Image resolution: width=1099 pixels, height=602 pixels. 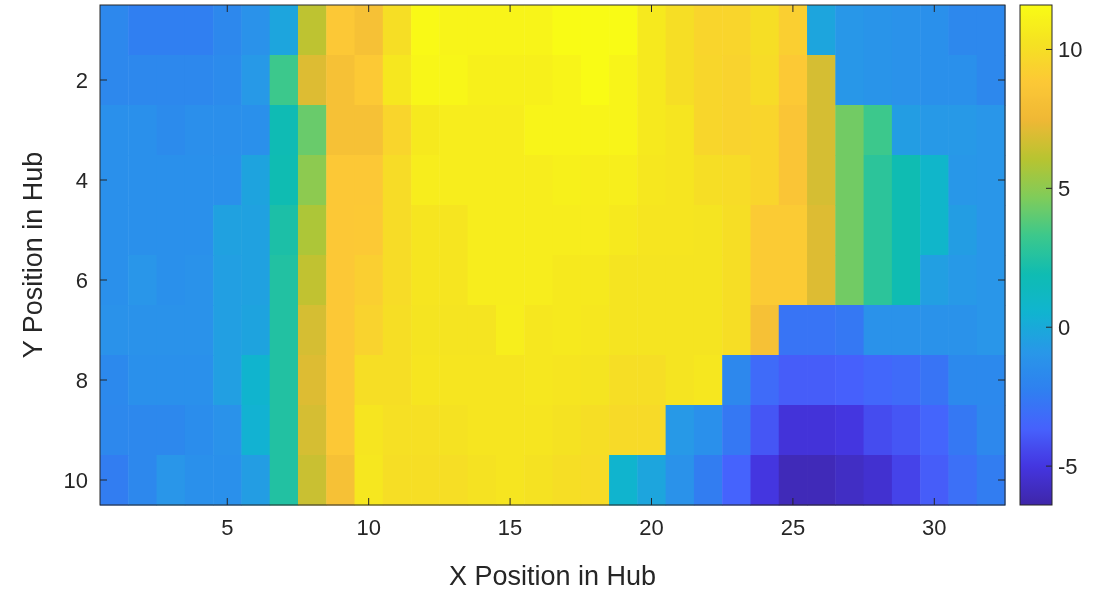 I want to click on y-axis-title: Y Position in Hub, so click(x=33, y=255).